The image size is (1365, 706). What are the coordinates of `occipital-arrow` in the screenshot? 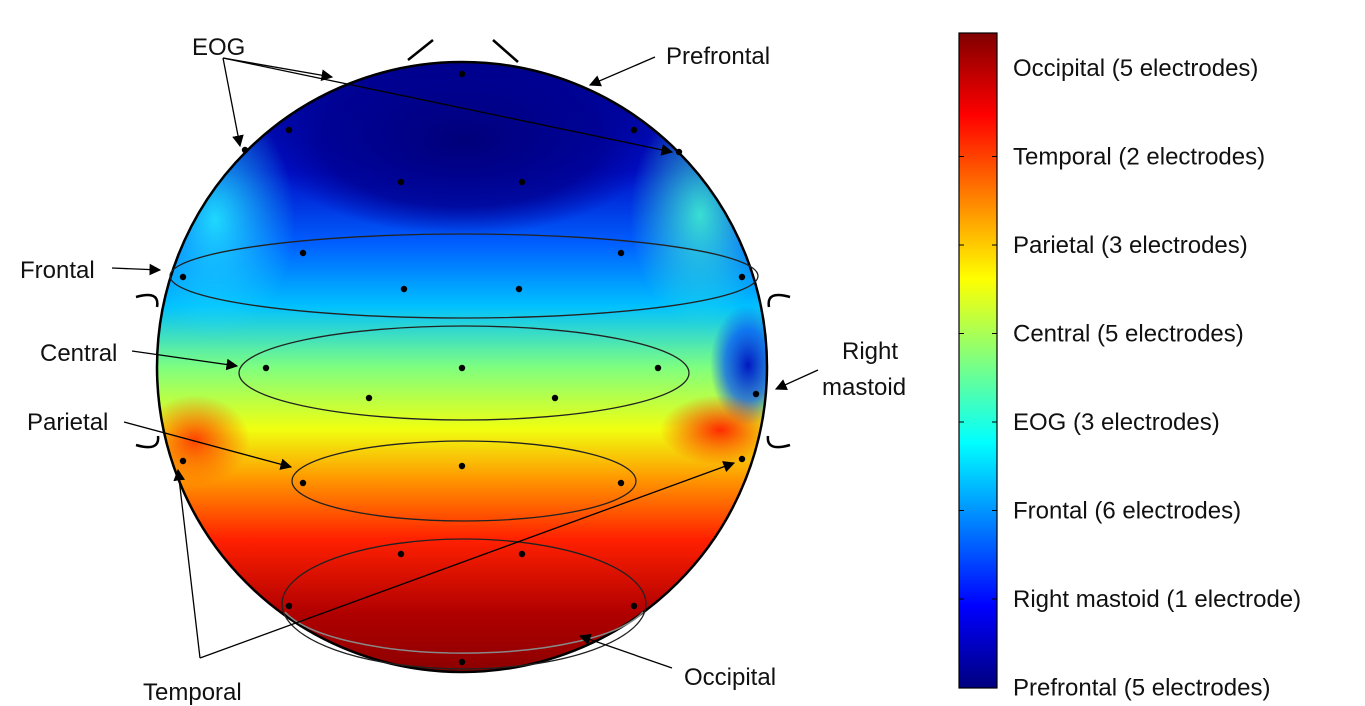 It's located at (625, 651).